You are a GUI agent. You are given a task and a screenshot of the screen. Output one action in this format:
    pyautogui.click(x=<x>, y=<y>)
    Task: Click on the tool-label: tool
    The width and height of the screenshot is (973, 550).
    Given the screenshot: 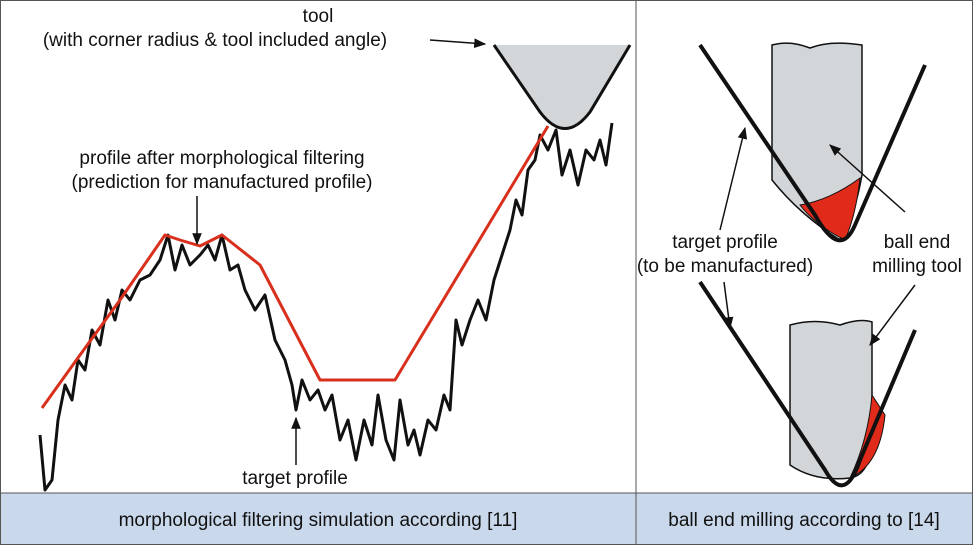 What is the action you would take?
    pyautogui.click(x=318, y=16)
    